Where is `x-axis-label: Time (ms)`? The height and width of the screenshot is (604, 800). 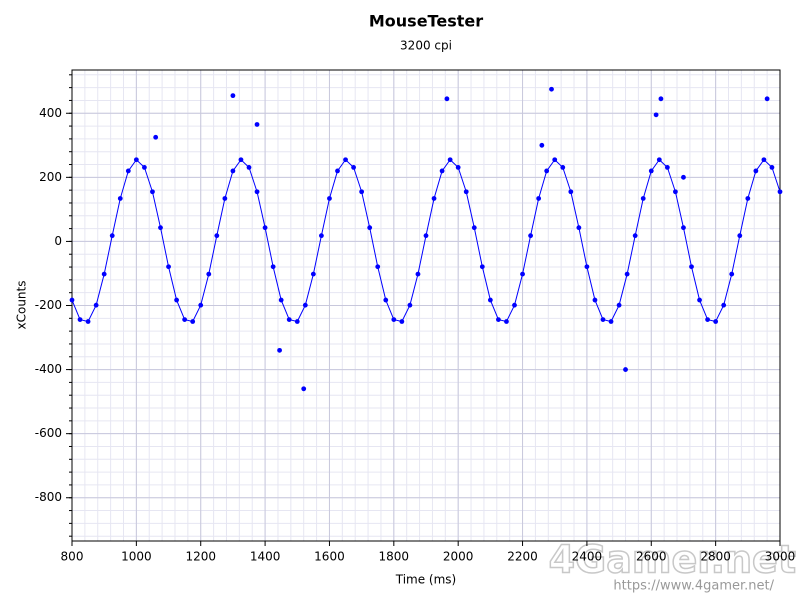 x-axis-label: Time (ms) is located at coordinates (426, 580).